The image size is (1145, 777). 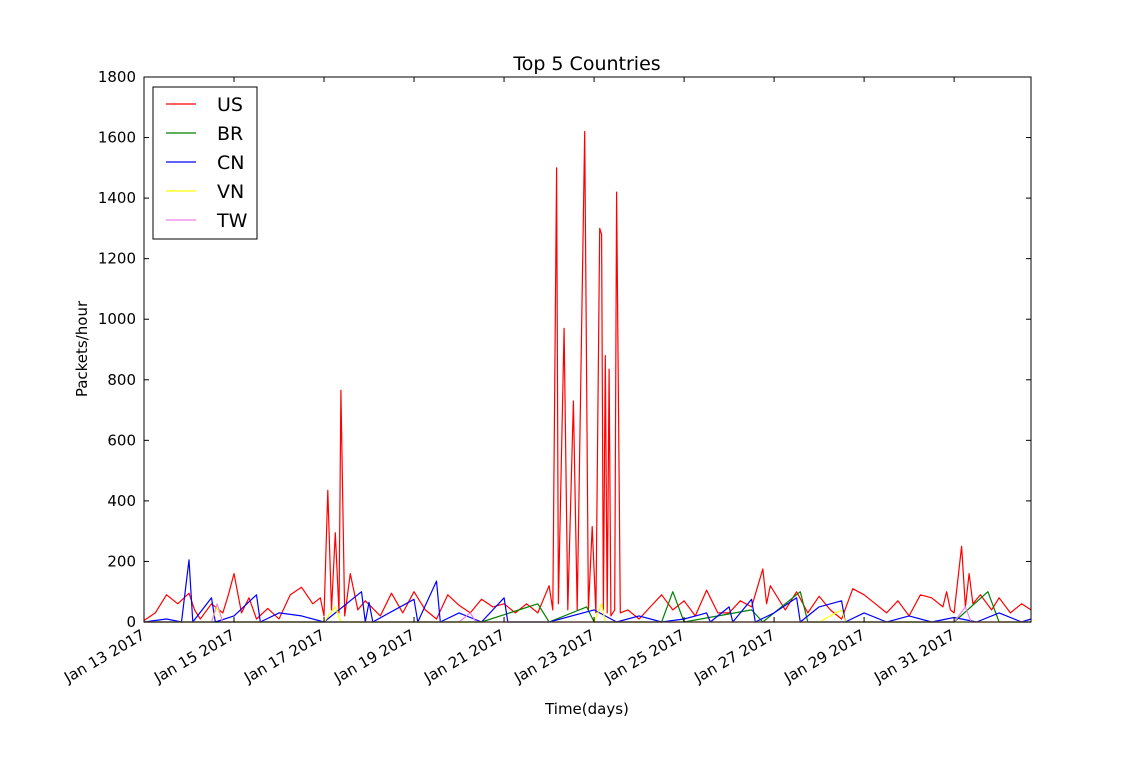 I want to click on y-tick-label: 1800, so click(x=117, y=77).